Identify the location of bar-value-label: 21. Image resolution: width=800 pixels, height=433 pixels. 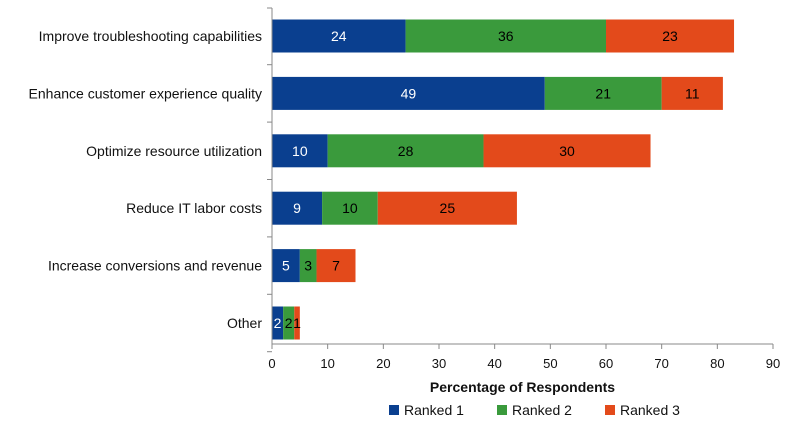
(603, 93).